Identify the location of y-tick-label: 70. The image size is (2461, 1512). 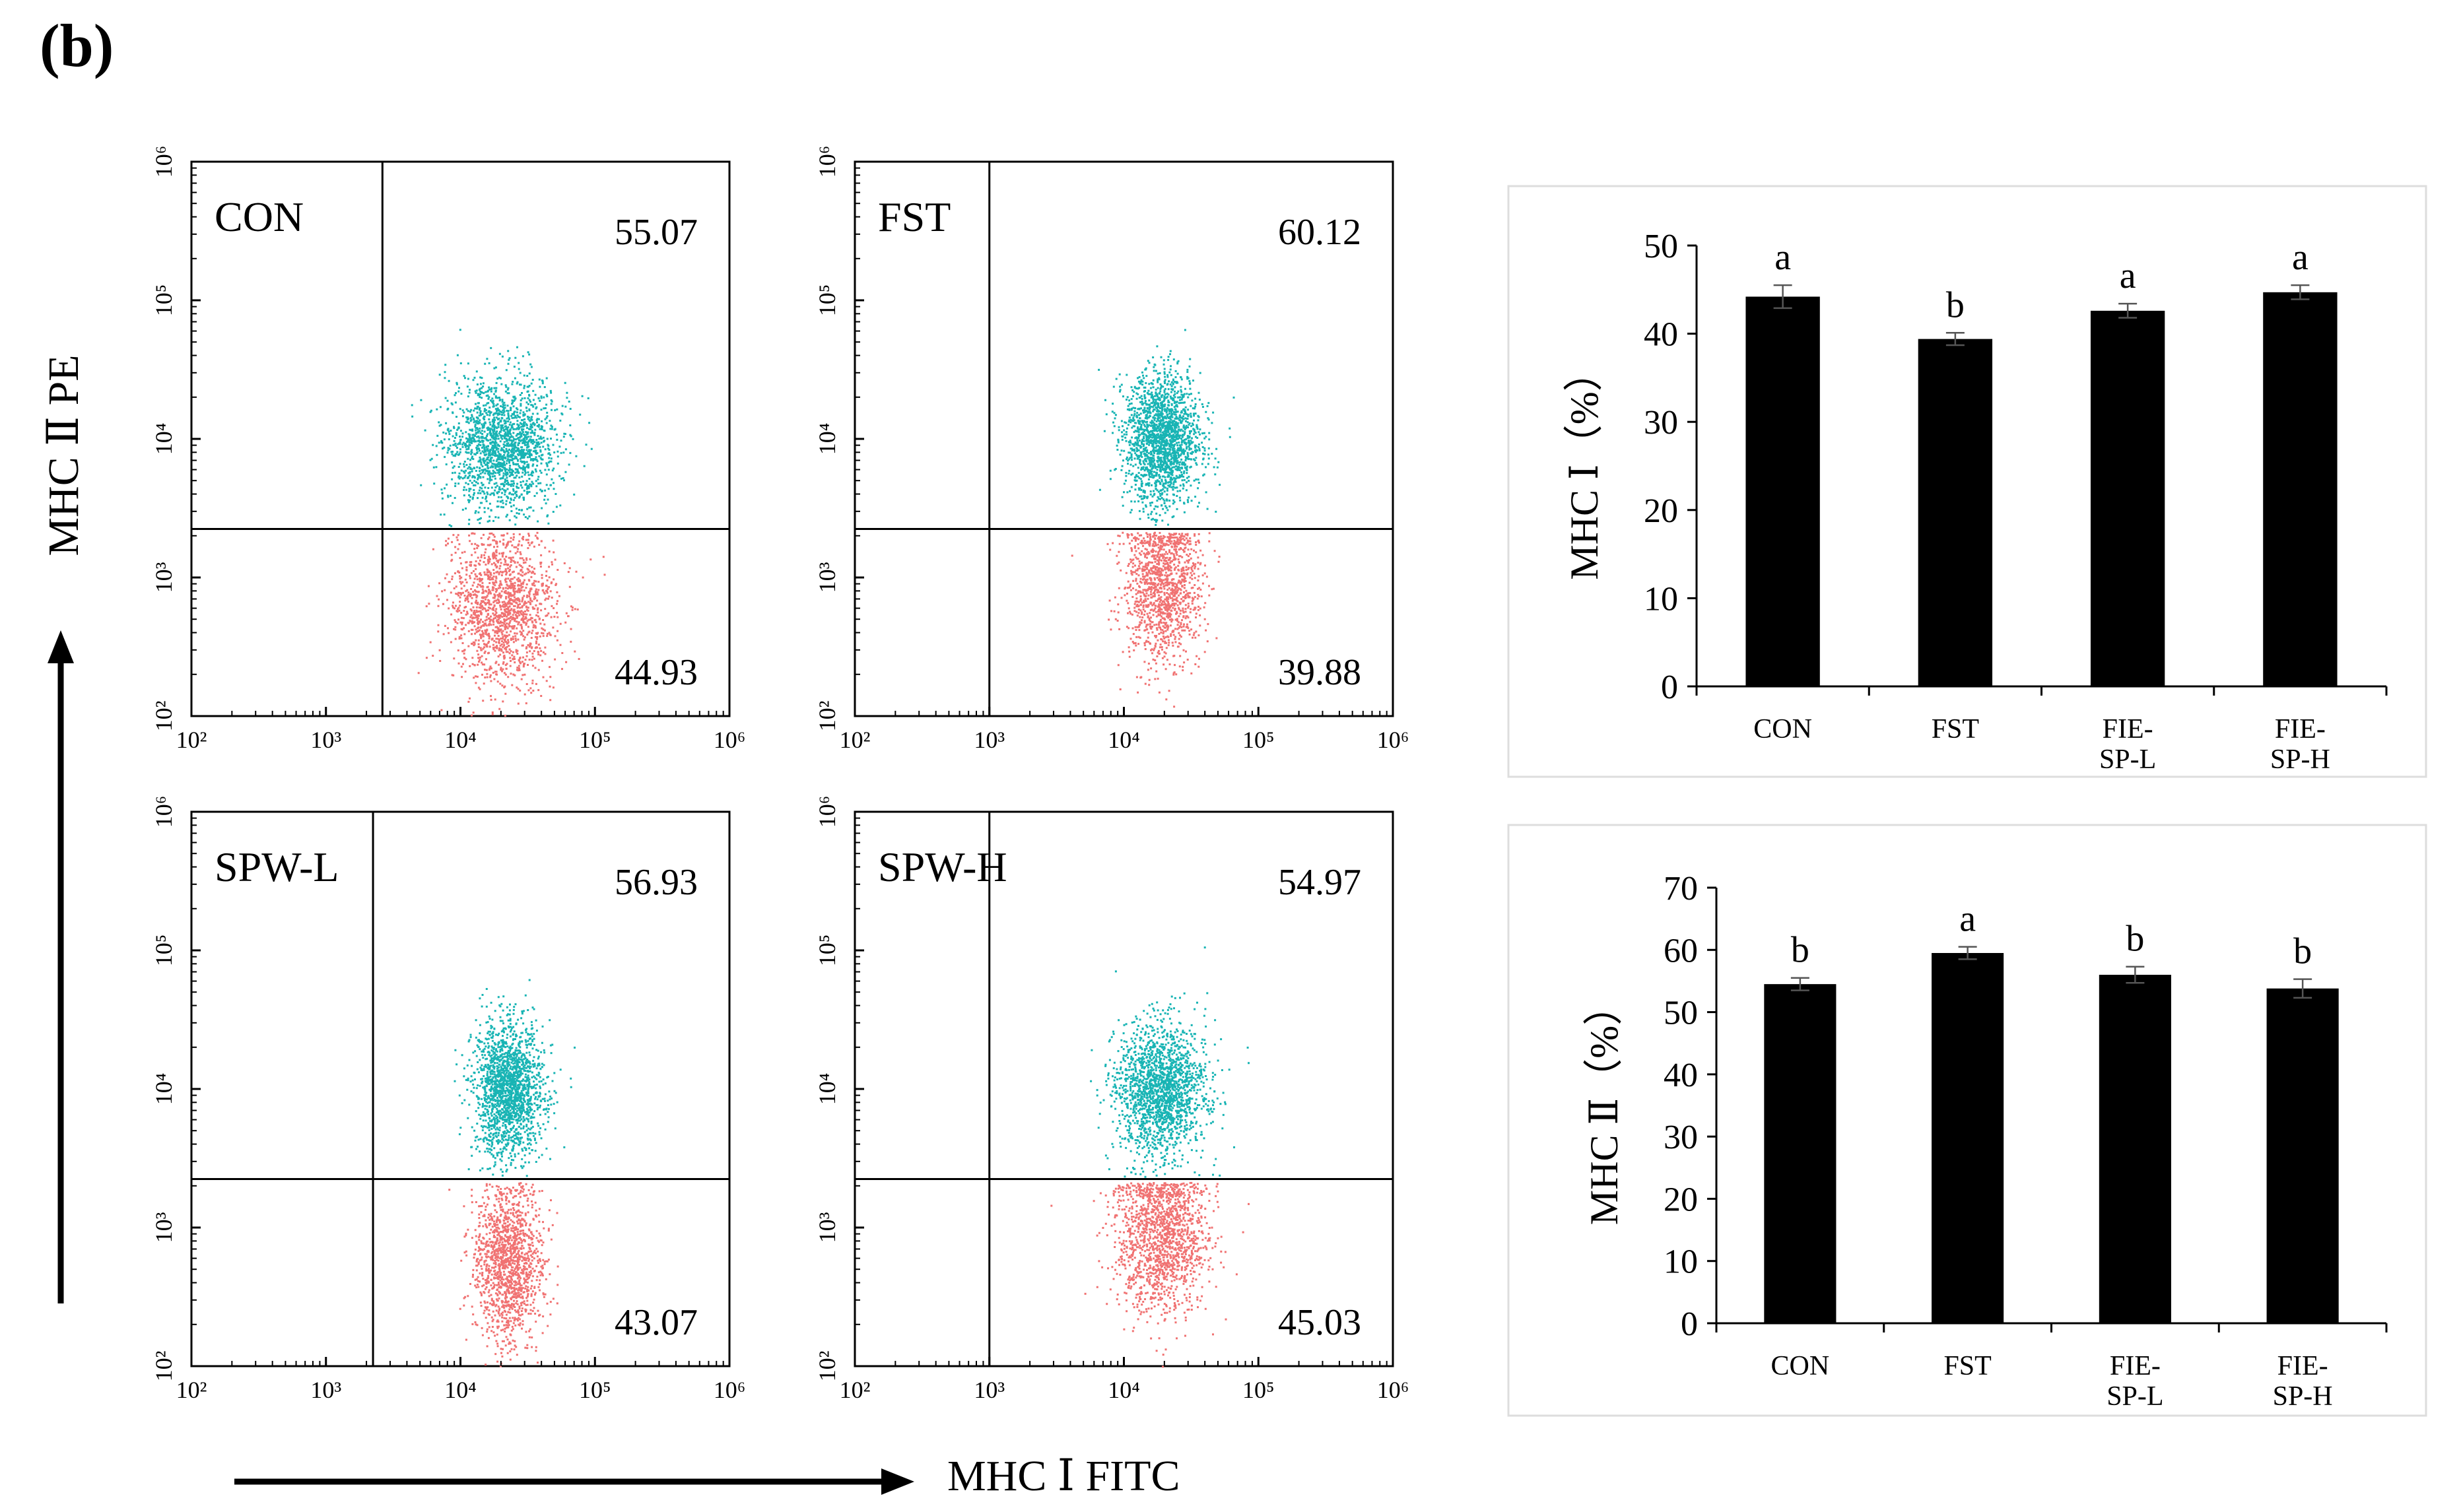
(1681, 888).